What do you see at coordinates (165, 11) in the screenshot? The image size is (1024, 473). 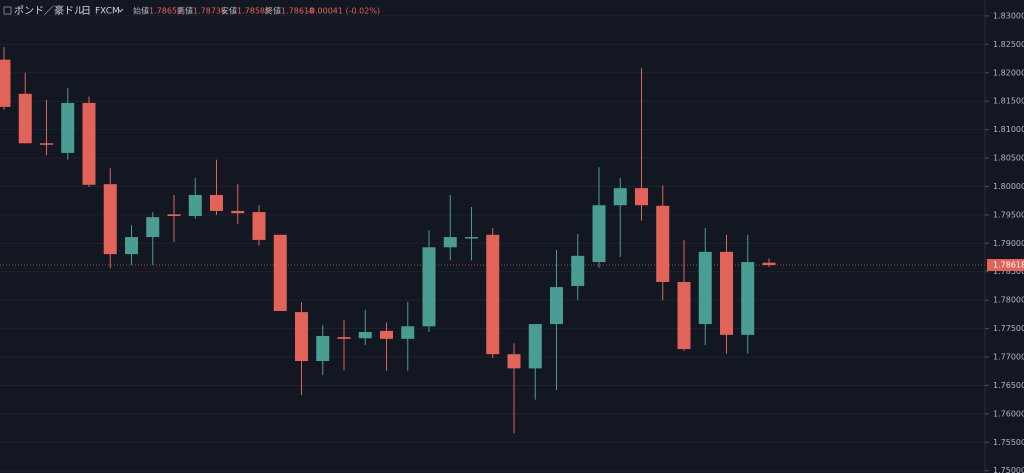 I see `field-value: 1.78659` at bounding box center [165, 11].